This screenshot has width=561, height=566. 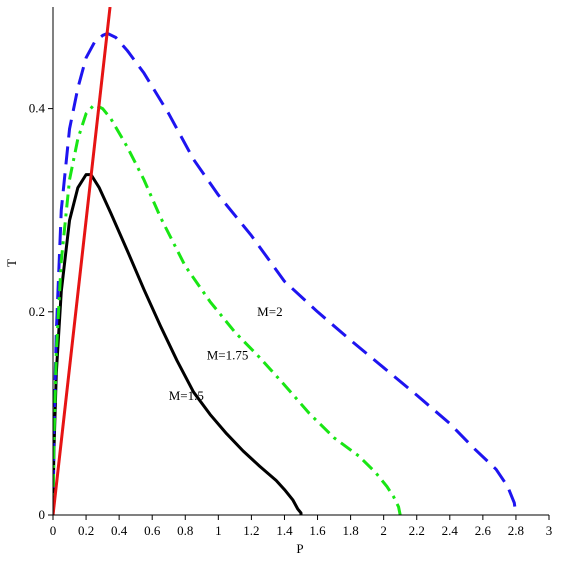 I want to click on x-tick-label: 2.4, so click(x=450, y=530).